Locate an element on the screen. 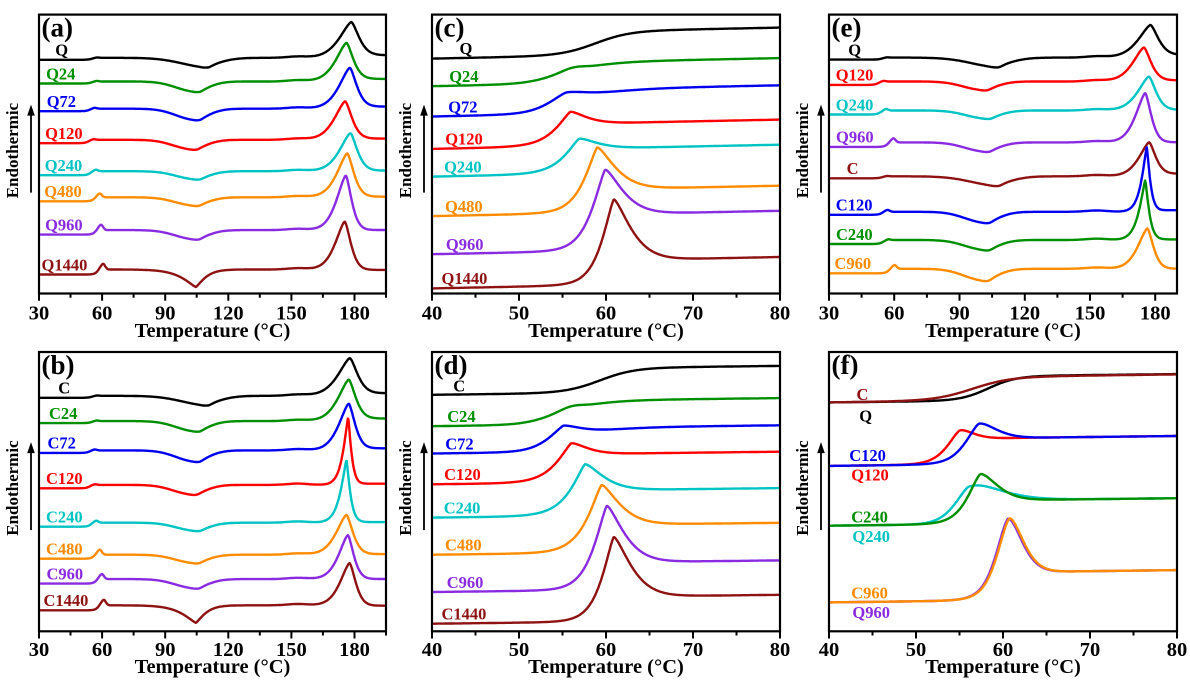  svg-text: (a) is located at coordinates (57, 28).